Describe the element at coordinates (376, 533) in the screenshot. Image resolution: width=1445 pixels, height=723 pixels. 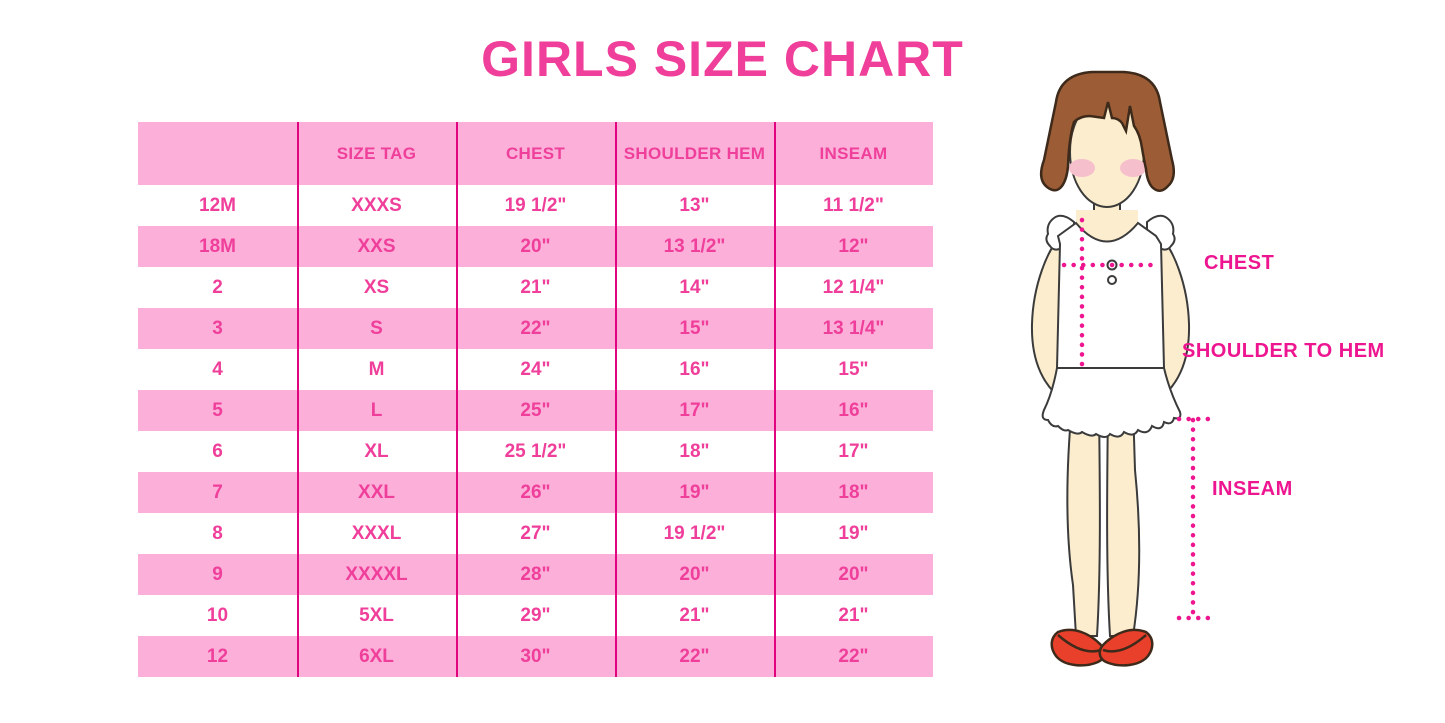
I see `table-cell: XXXL` at that location.